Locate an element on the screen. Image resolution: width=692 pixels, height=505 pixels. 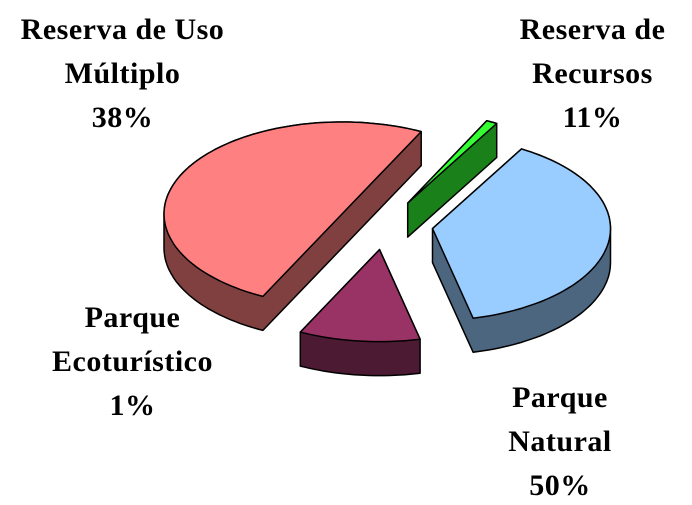
category-label: Parque Natural is located at coordinates (560, 419).